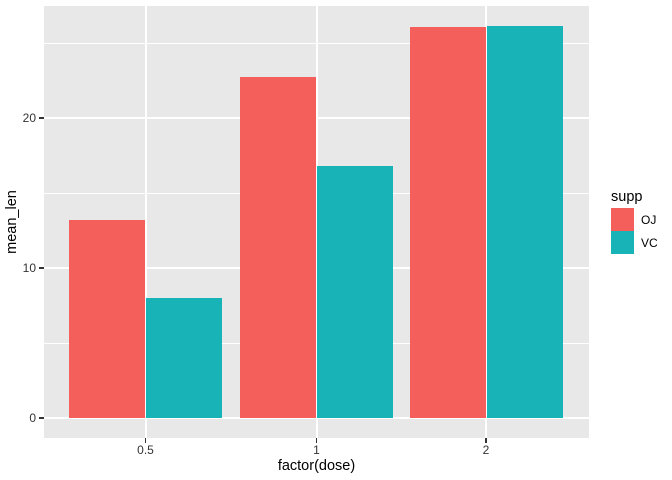  Describe the element at coordinates (316, 466) in the screenshot. I see `x-axis-title: factor(dose)` at that location.